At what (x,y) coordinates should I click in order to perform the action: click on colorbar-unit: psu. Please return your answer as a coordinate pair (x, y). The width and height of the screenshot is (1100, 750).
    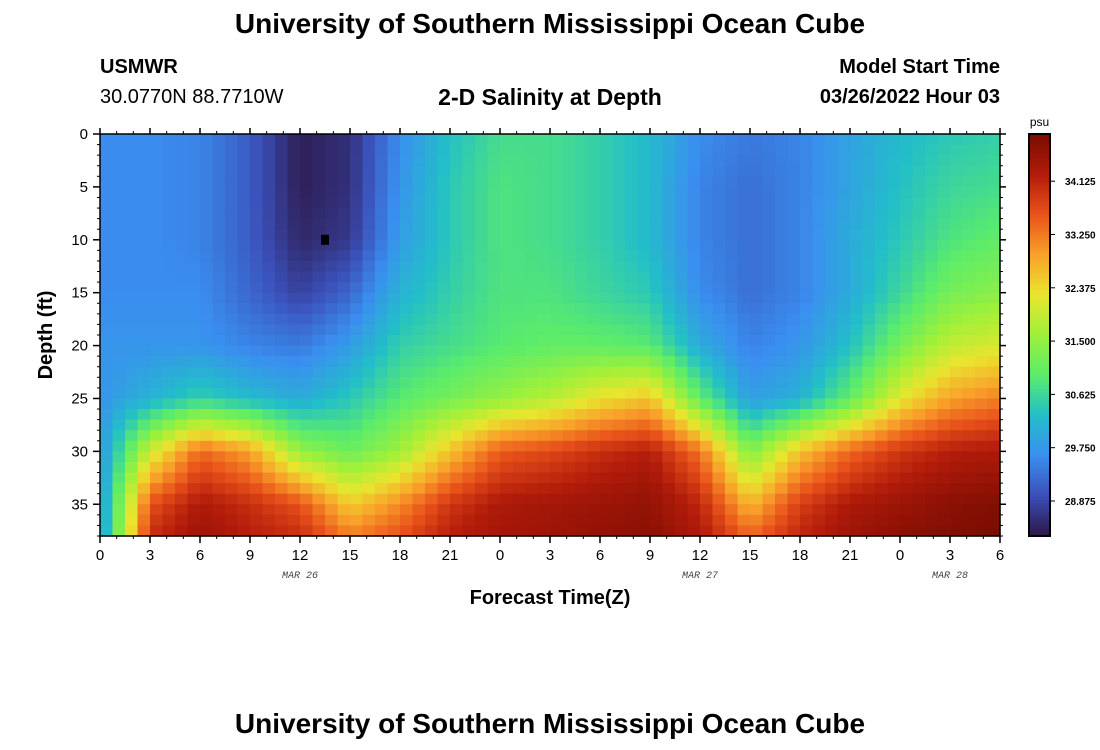
    Looking at the image, I should click on (1039, 122).